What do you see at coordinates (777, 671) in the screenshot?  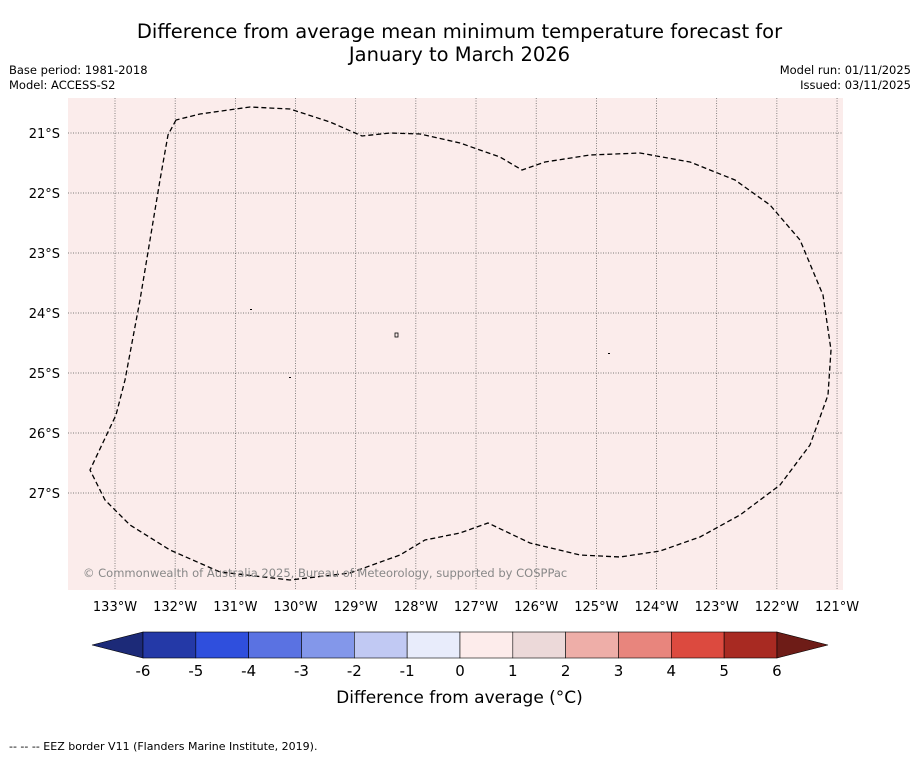 I see `colorbar-tick-label: 6` at bounding box center [777, 671].